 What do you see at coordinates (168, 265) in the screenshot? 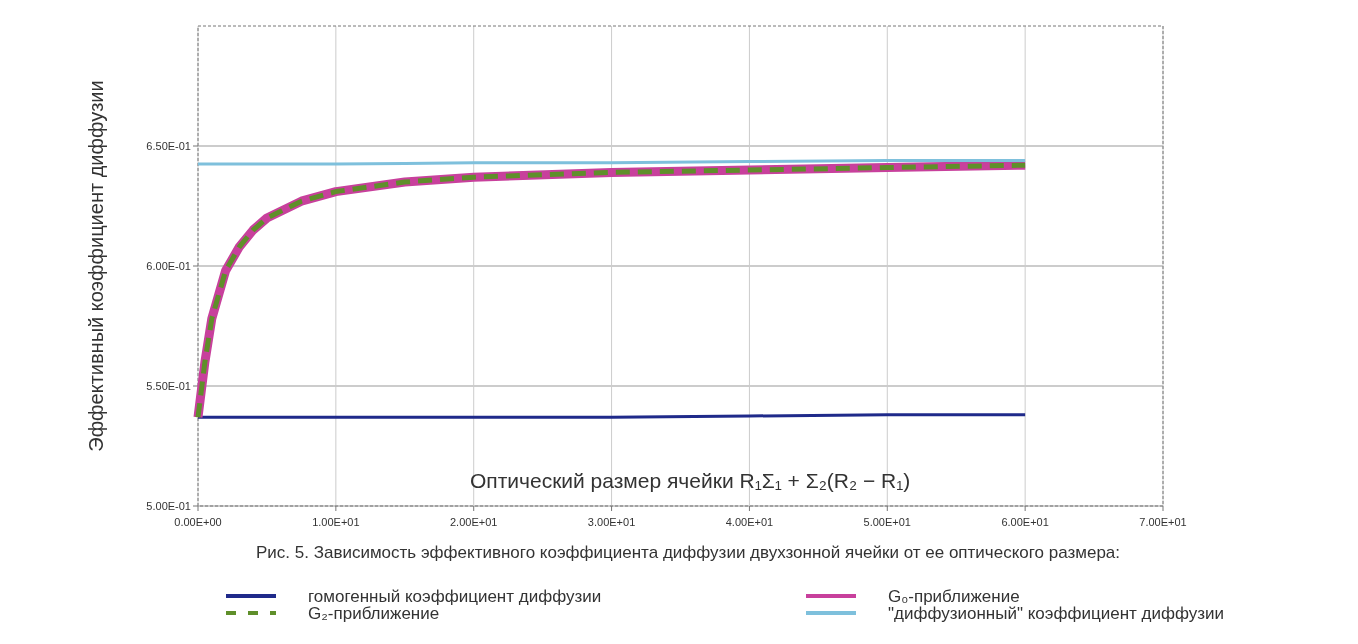
I see `y-tick-label: 6.00E-01` at bounding box center [168, 265].